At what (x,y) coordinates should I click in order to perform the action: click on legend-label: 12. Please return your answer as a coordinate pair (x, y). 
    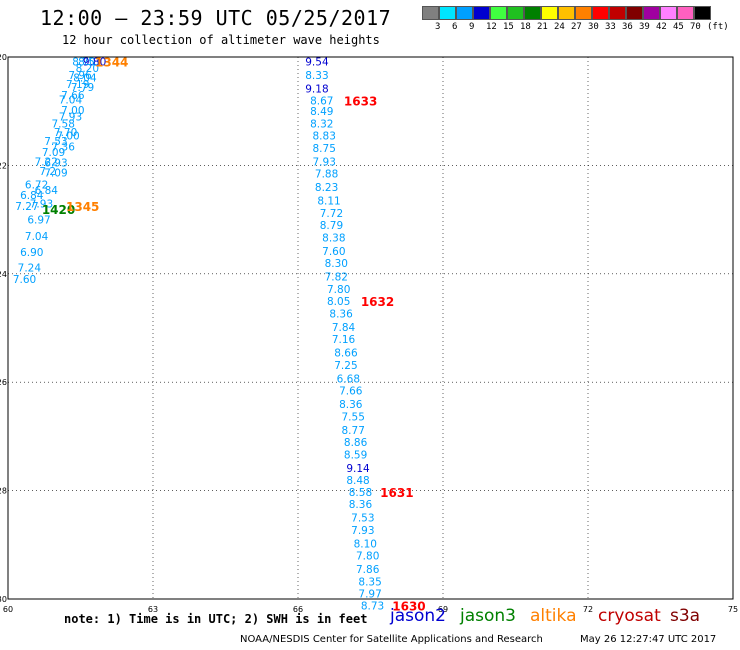
    Looking at the image, I should click on (491, 27).